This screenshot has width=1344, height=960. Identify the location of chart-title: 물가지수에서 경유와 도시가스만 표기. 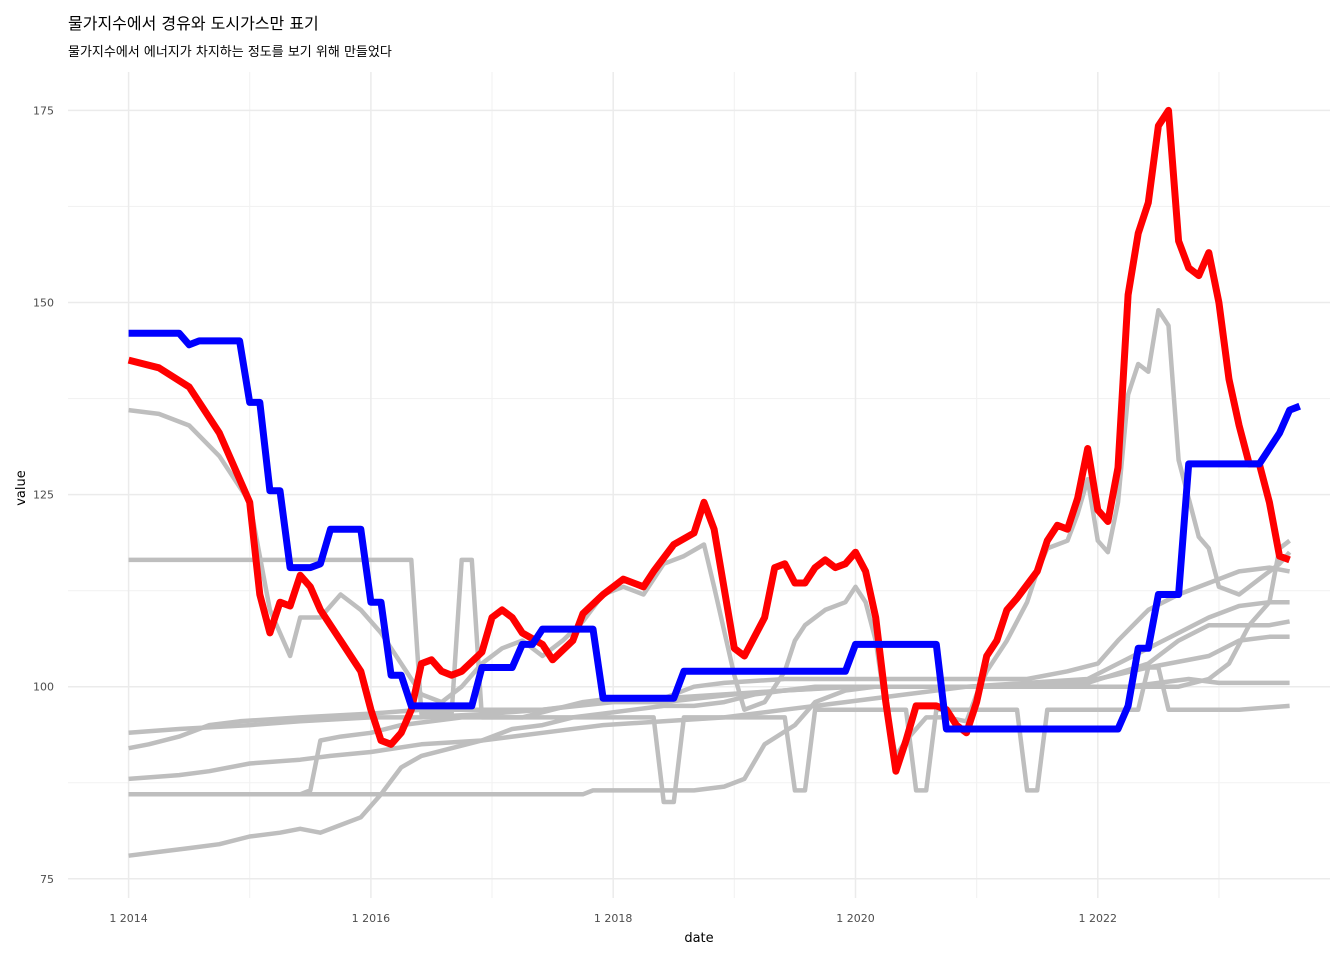
(193, 23).